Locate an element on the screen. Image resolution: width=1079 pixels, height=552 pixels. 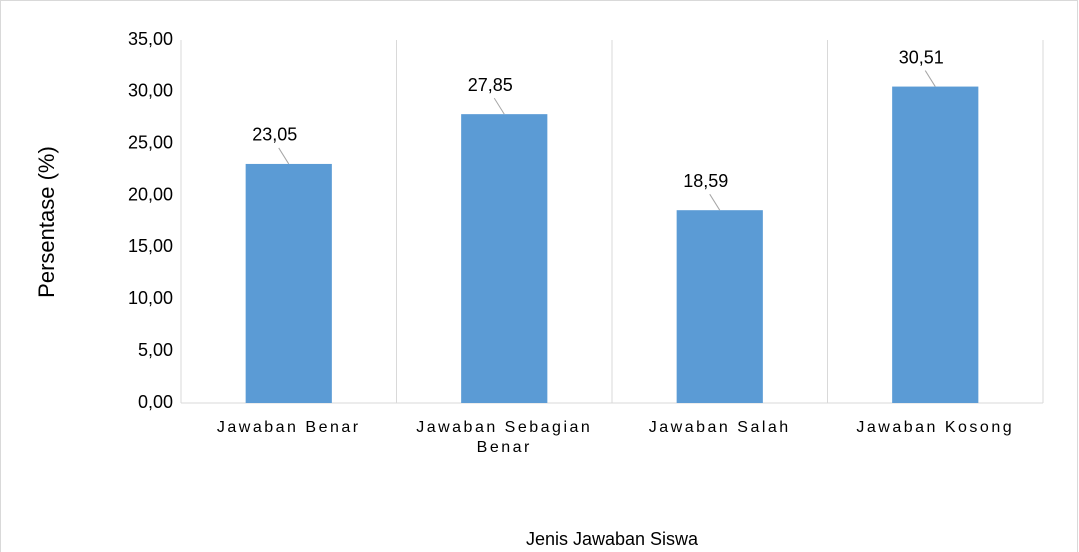
y-tick-label: 35,00 is located at coordinates (150, 39).